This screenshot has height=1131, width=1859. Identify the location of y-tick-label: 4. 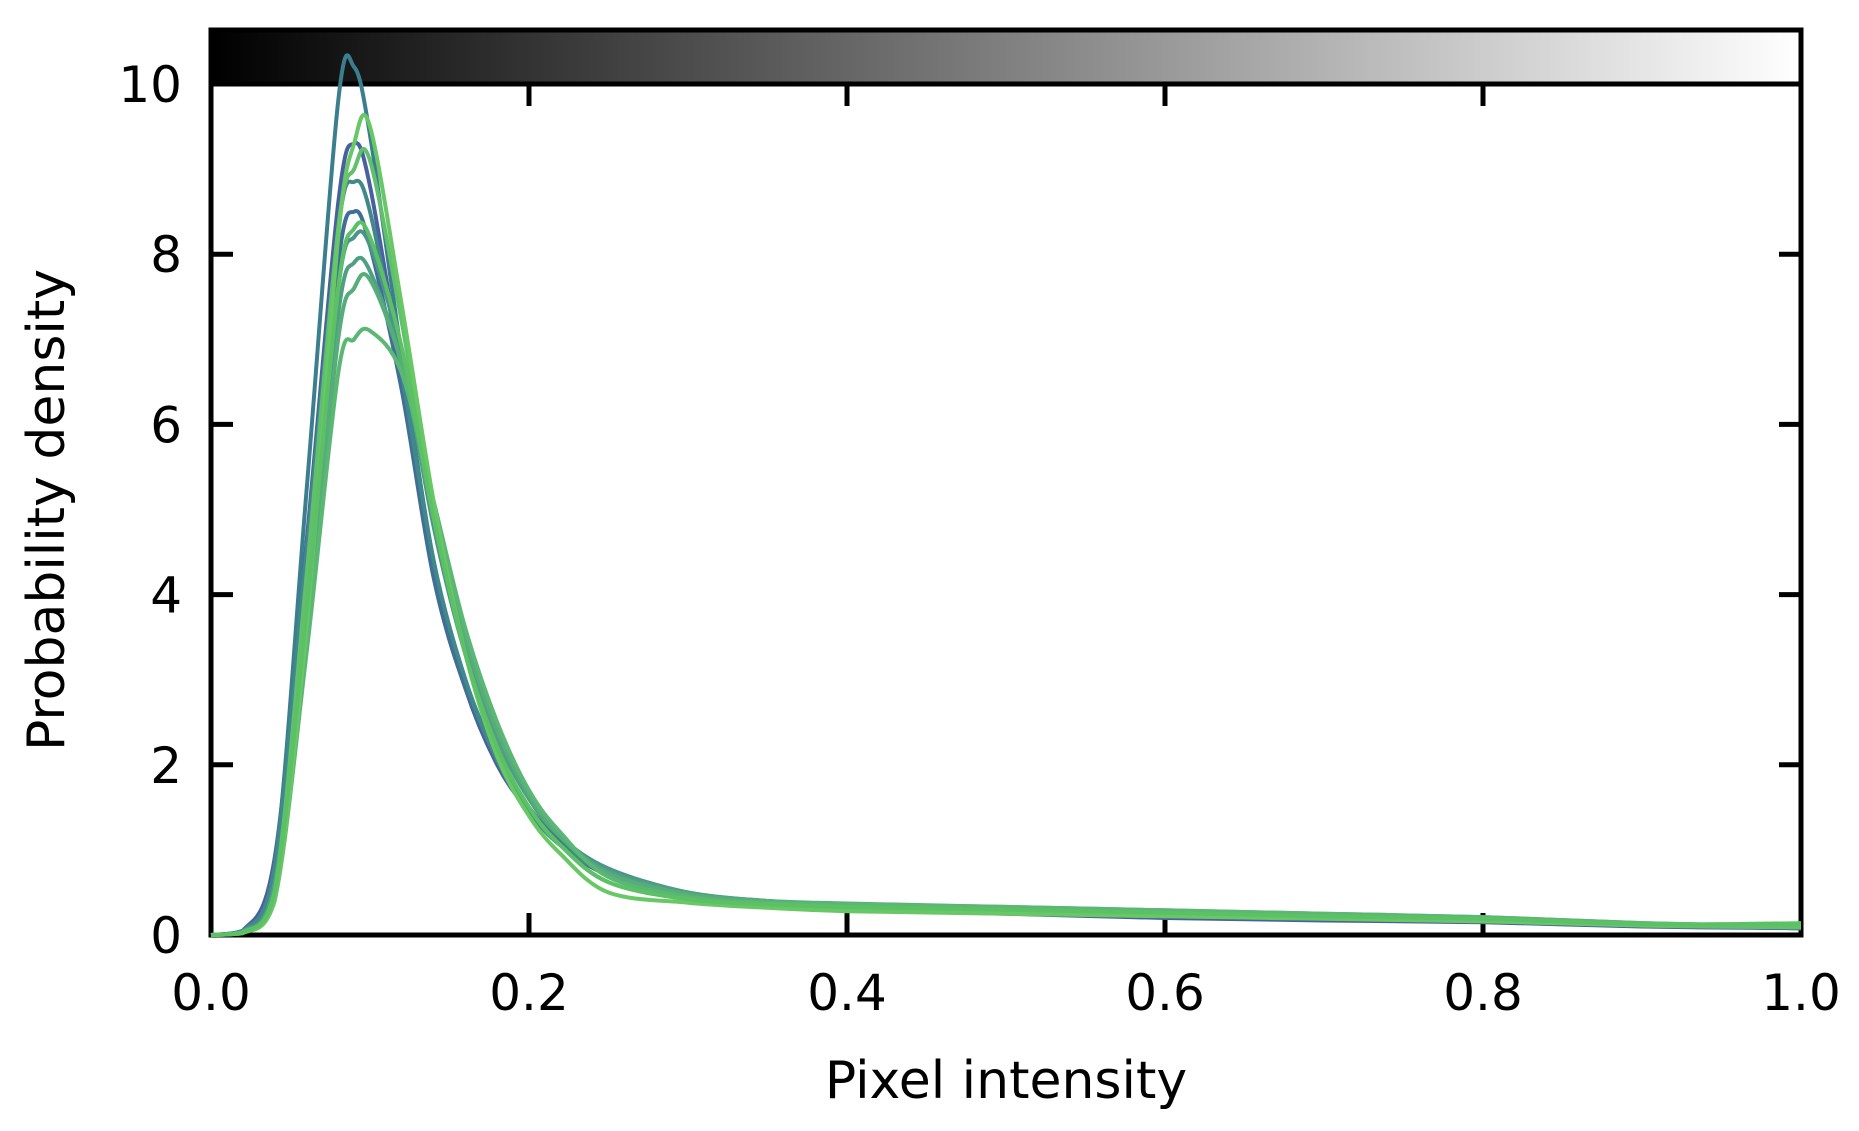
(166, 596).